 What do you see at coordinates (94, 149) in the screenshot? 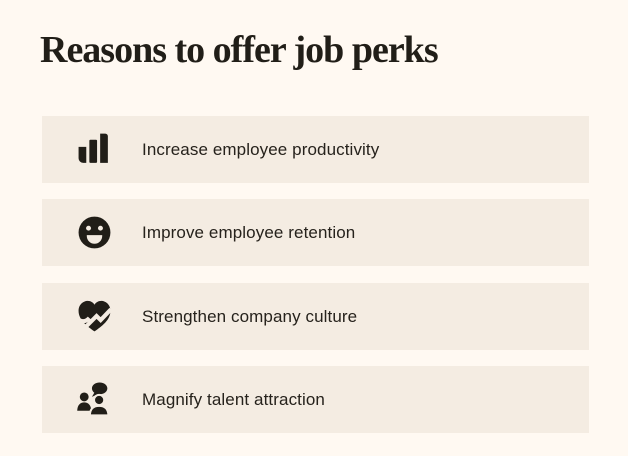
I see `bar-chart-icon` at bounding box center [94, 149].